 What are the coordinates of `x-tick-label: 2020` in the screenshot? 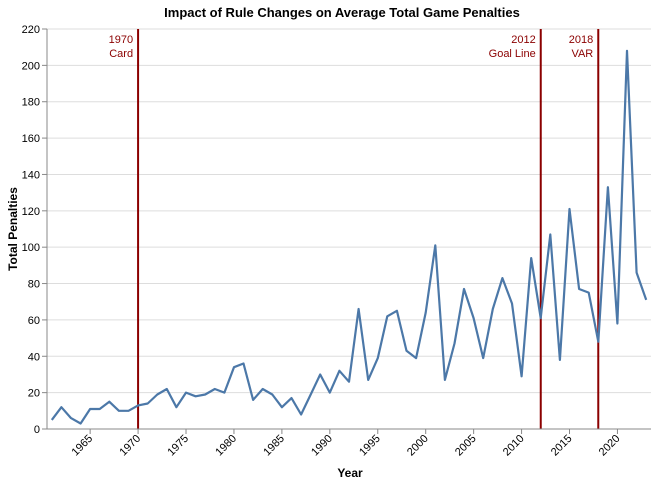 It's located at (610, 446).